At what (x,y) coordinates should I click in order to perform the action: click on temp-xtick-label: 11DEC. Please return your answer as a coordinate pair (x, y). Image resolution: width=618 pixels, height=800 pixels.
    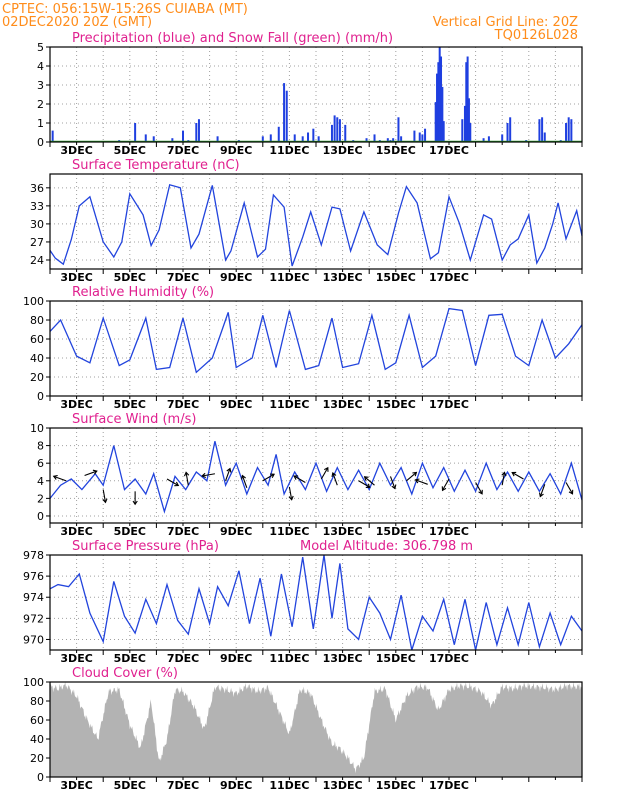
    Looking at the image, I should click on (289, 277).